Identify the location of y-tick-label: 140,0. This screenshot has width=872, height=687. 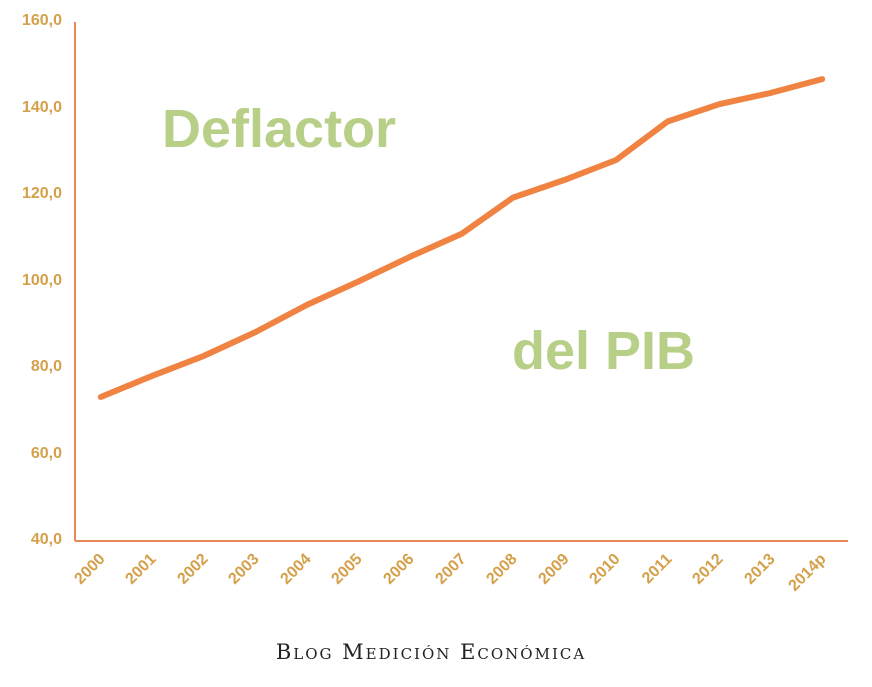
(41, 107).